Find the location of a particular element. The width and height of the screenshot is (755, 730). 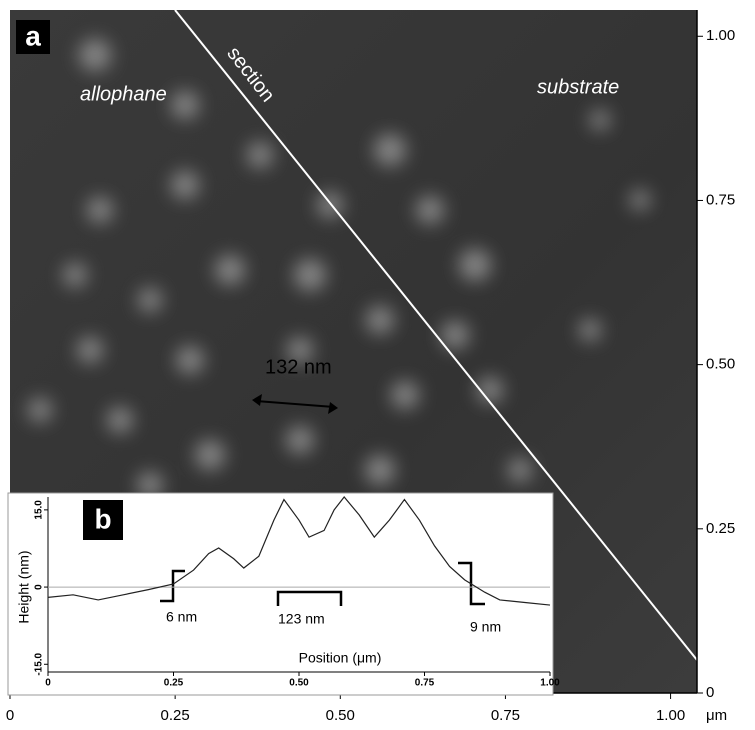

y-axis-label: Height (nm) is located at coordinates (24, 586).